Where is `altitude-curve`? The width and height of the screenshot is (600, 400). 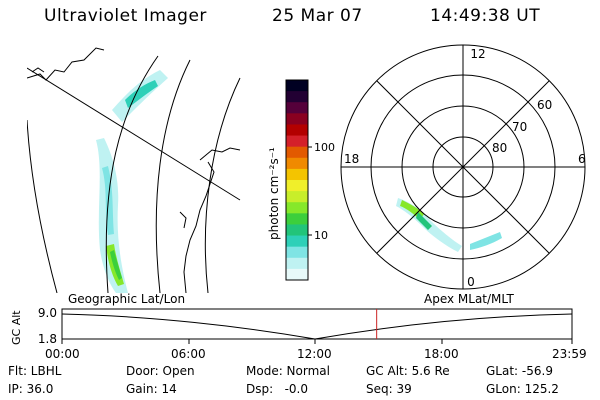
altitude-curve is located at coordinates (317, 326).